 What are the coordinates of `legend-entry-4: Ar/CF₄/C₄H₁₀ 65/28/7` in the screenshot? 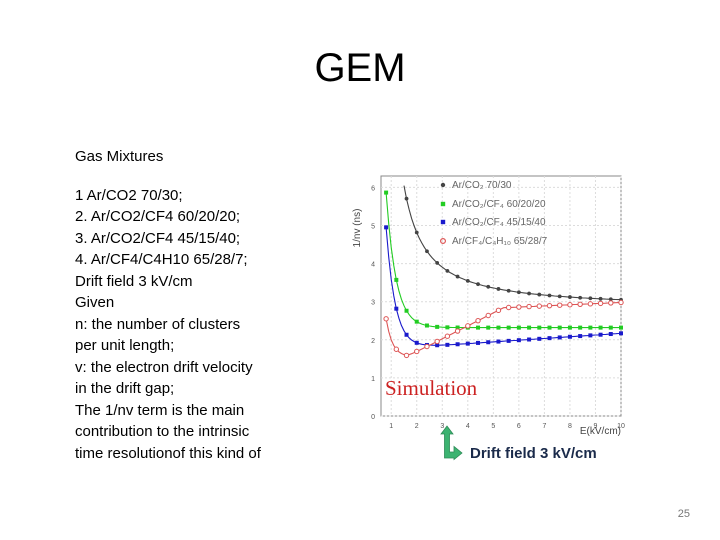 It's located at (493, 241).